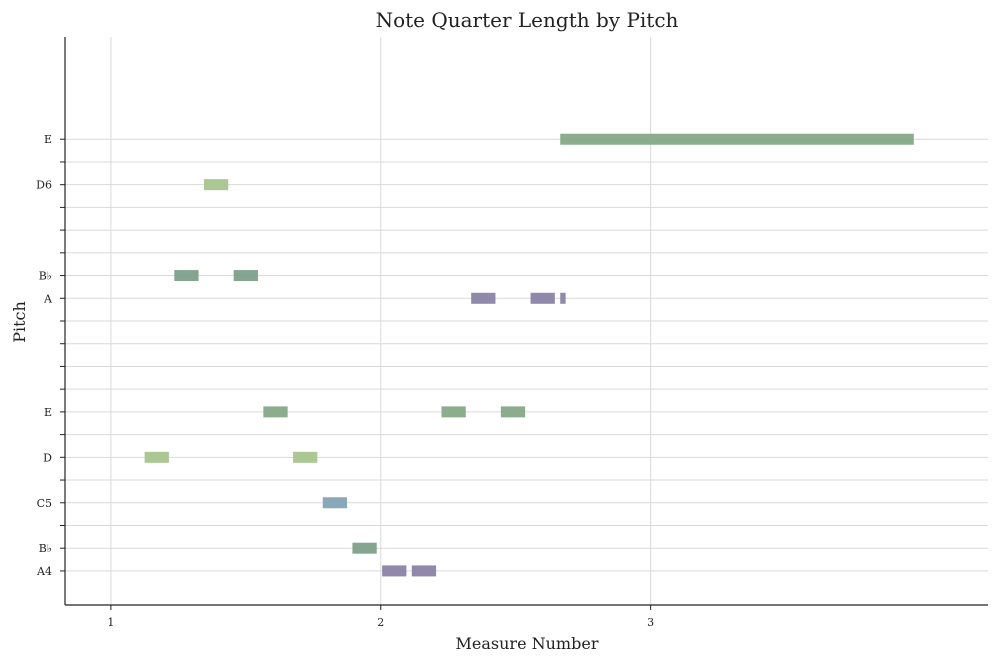  Describe the element at coordinates (19, 322) in the screenshot. I see `y-axis-label: Pitch` at that location.